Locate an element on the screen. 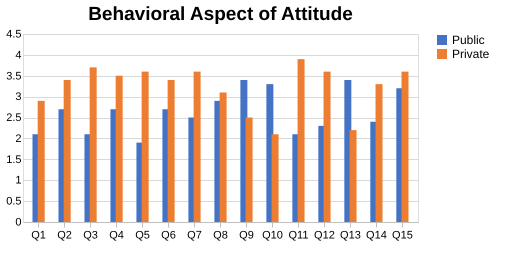 The image size is (518, 262). x-tick-label: Q11 is located at coordinates (298, 236).